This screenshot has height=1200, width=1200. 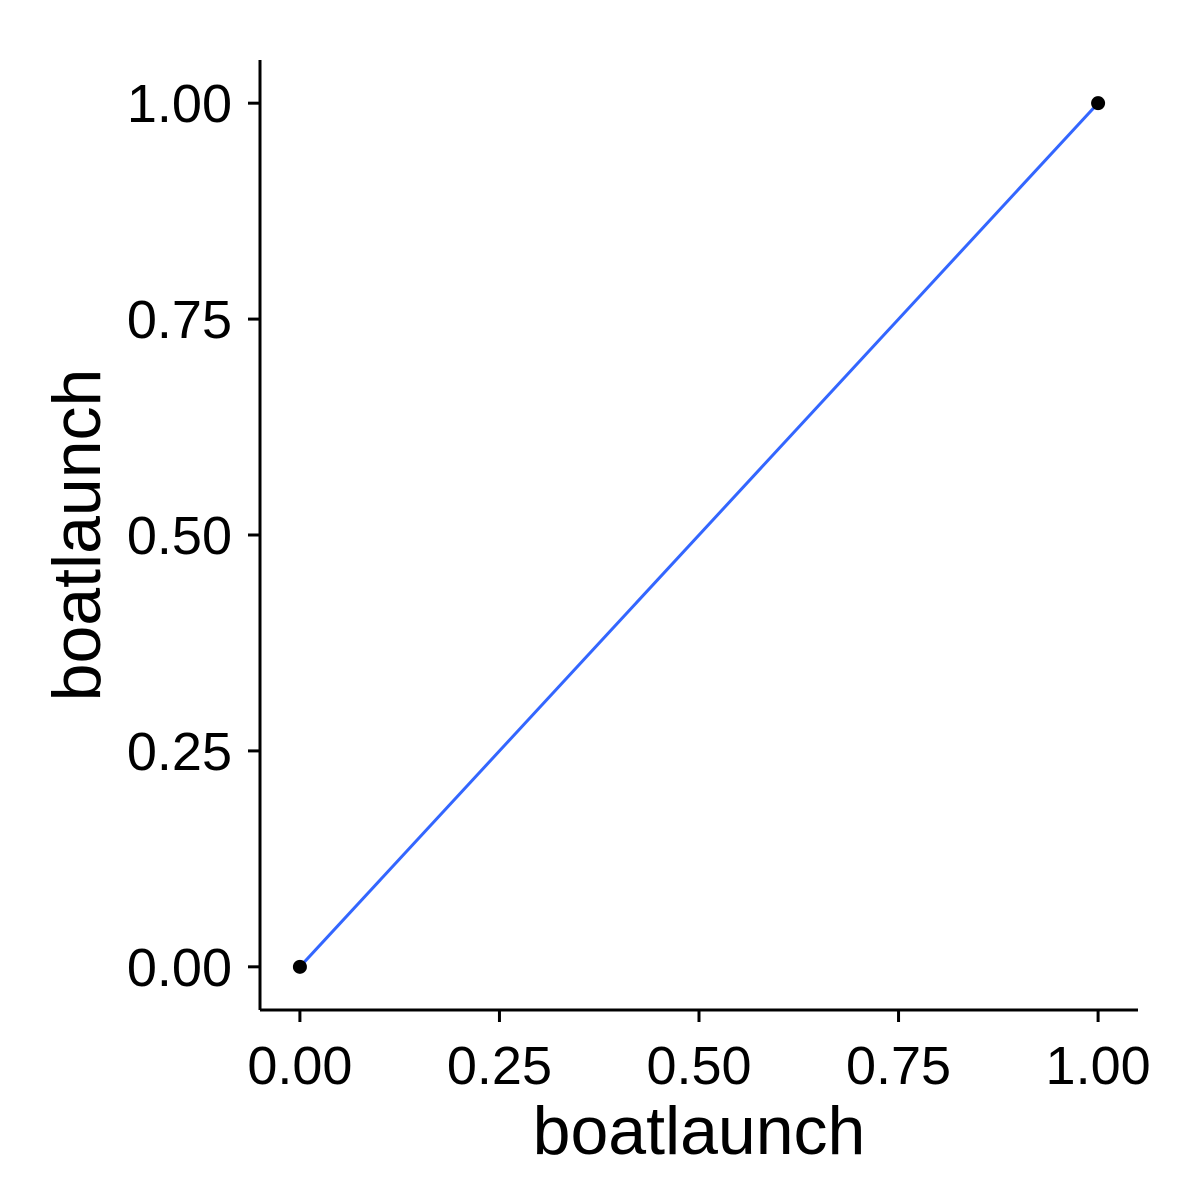 What do you see at coordinates (499, 1066) in the screenshot?
I see `x-tick-label: 0.25` at bounding box center [499, 1066].